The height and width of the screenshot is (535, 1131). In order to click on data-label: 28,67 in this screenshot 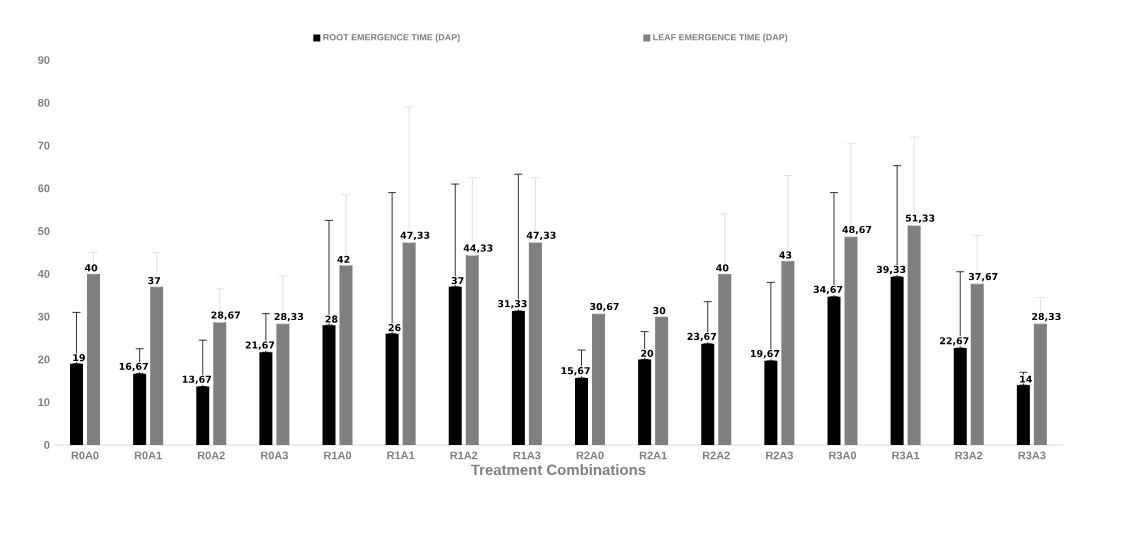, I will do `click(225, 315)`.